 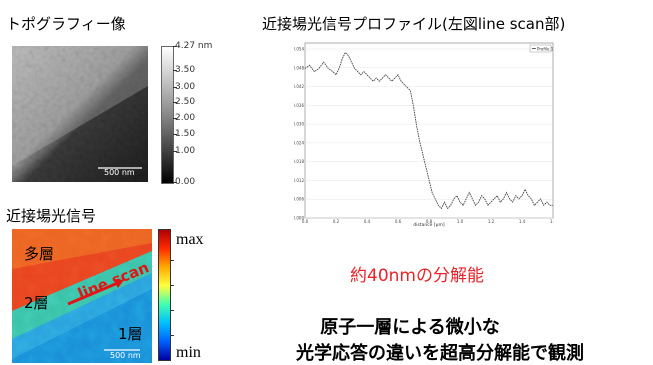 I want to click on nearfield-image: 多層 2層 1層 line scan 500 nm, so click(x=82, y=296).